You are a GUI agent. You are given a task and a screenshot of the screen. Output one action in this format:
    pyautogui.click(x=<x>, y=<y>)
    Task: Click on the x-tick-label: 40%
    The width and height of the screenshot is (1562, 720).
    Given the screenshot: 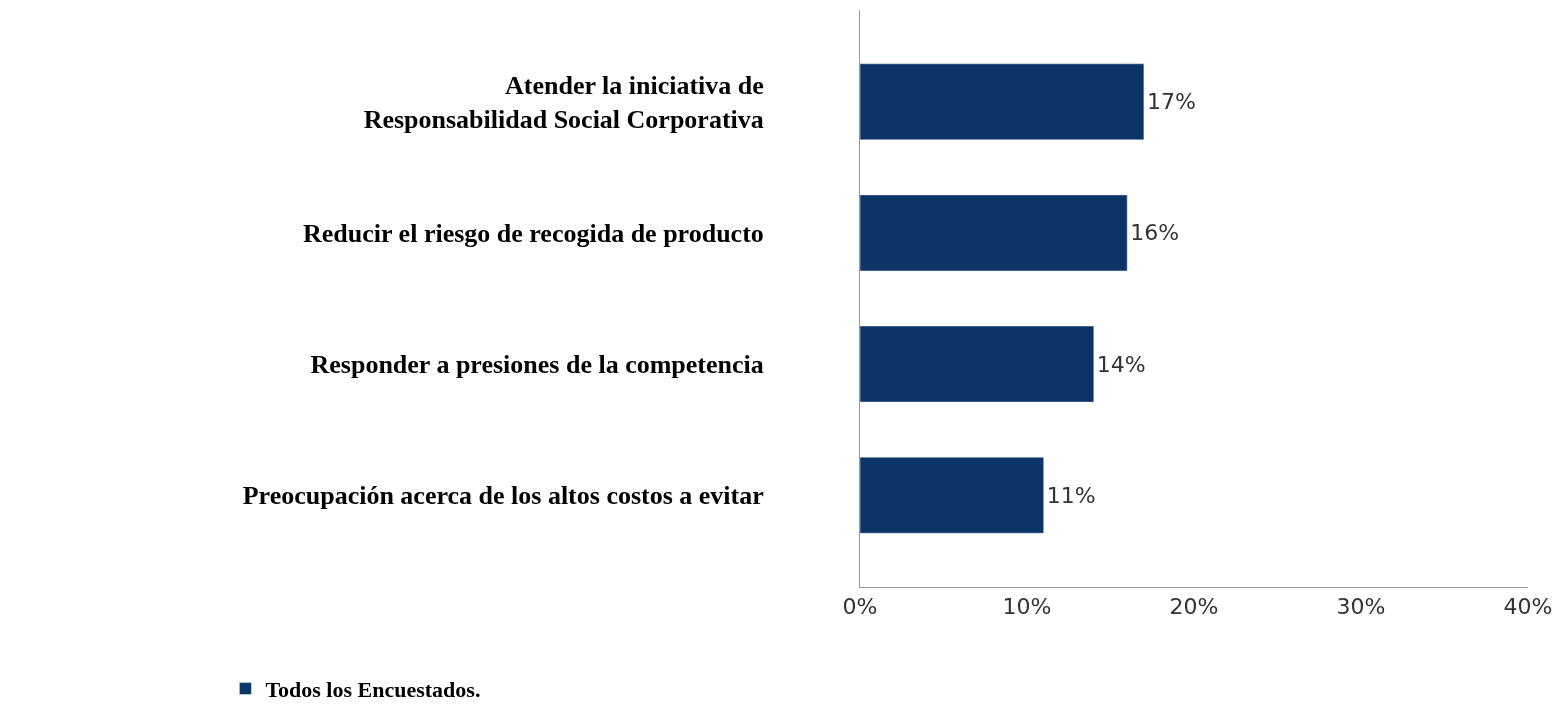 What is the action you would take?
    pyautogui.click(x=1528, y=607)
    